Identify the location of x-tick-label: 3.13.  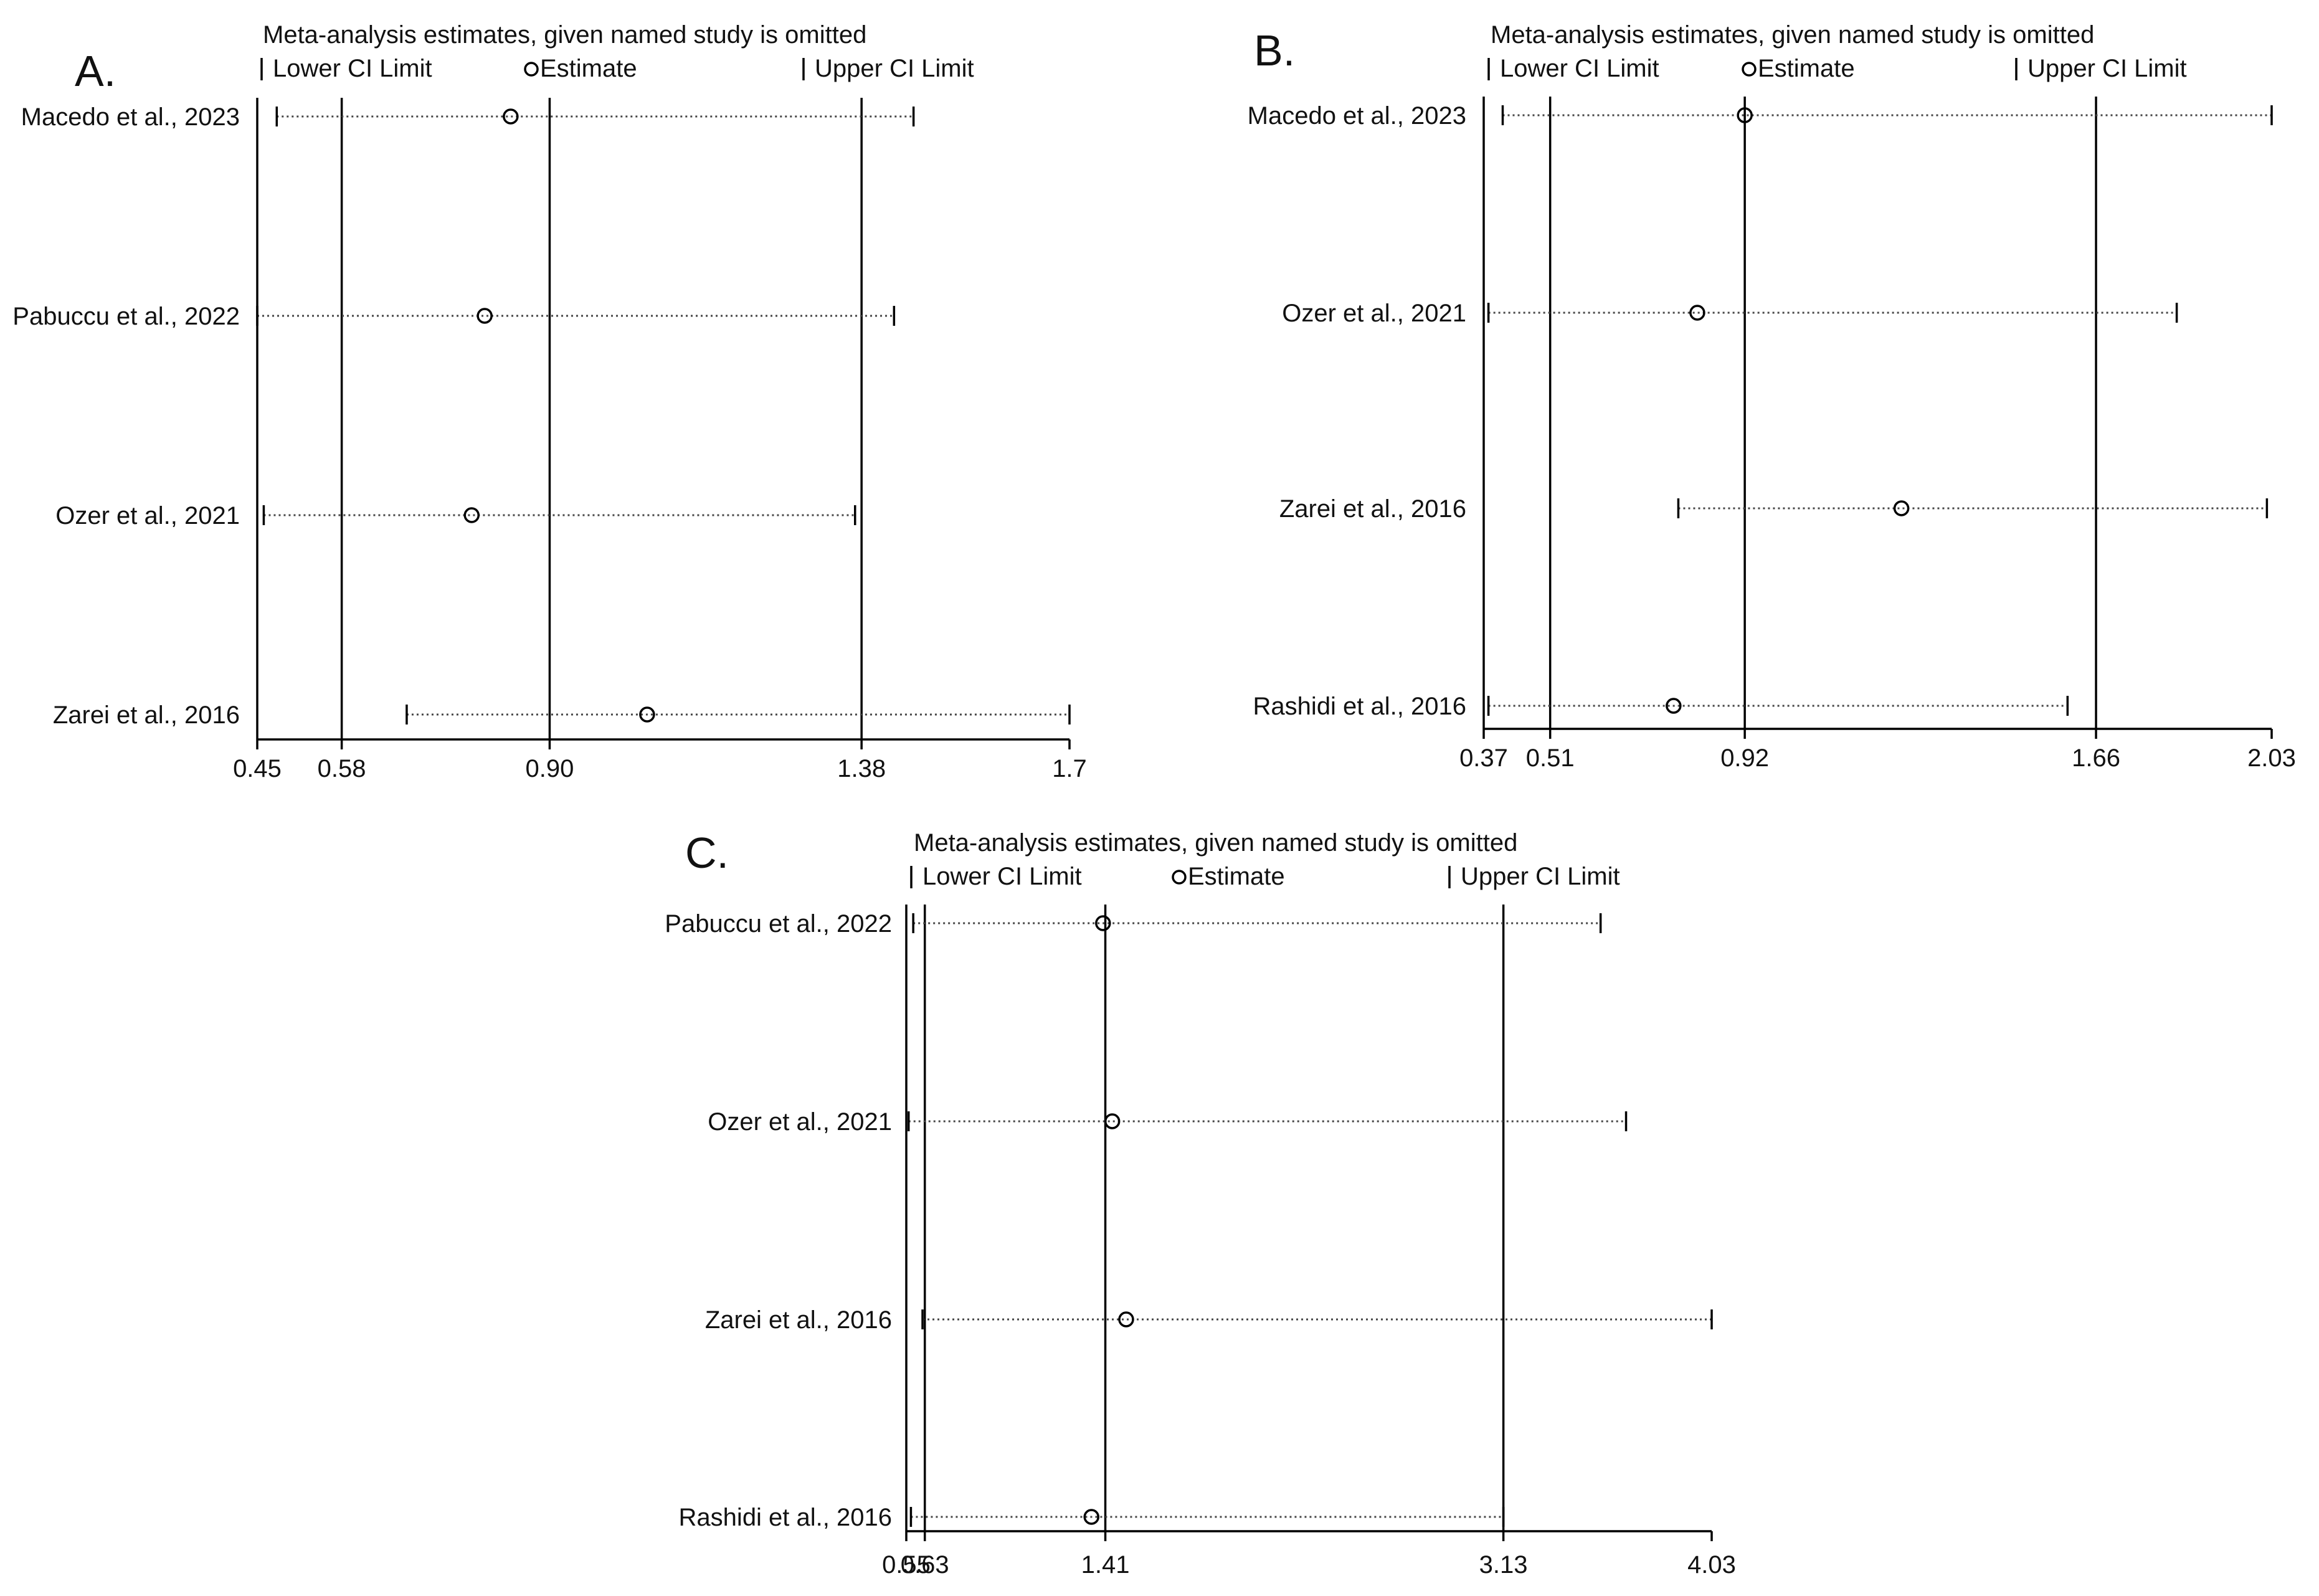
(1503, 1565).